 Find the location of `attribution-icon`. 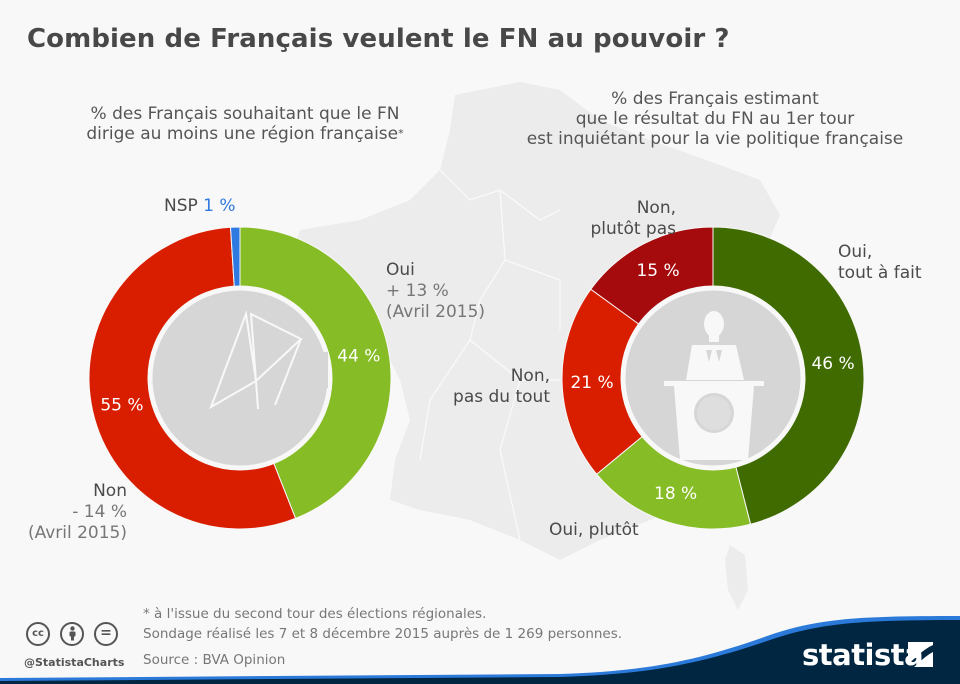

attribution-icon is located at coordinates (72, 634).